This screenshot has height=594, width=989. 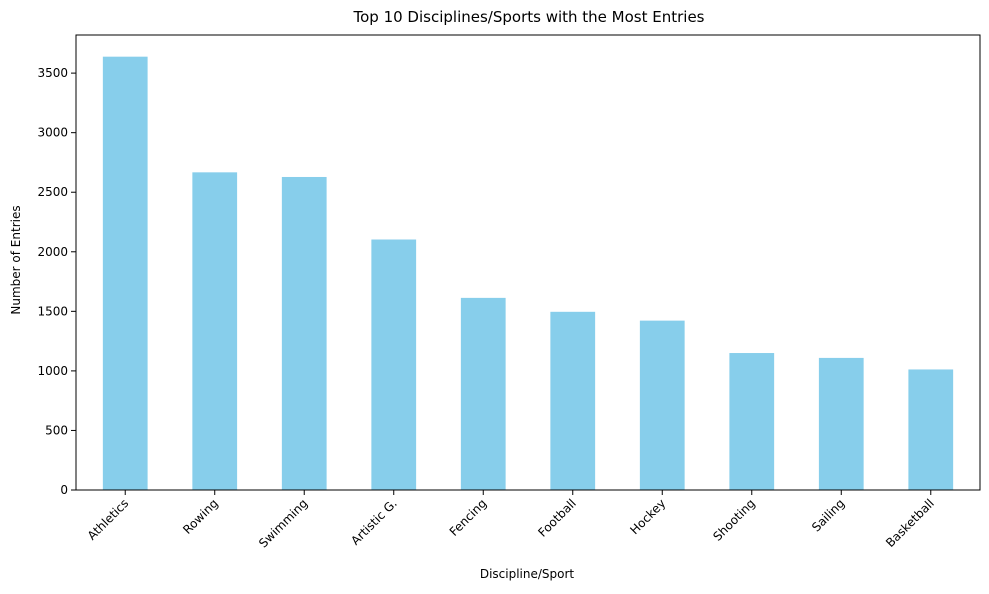 I want to click on bar-football, so click(x=573, y=400).